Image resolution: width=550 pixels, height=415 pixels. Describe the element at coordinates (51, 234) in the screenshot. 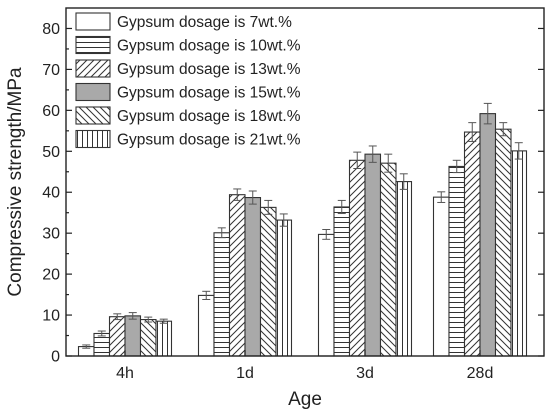

I see `y-tick-label: 30` at that location.